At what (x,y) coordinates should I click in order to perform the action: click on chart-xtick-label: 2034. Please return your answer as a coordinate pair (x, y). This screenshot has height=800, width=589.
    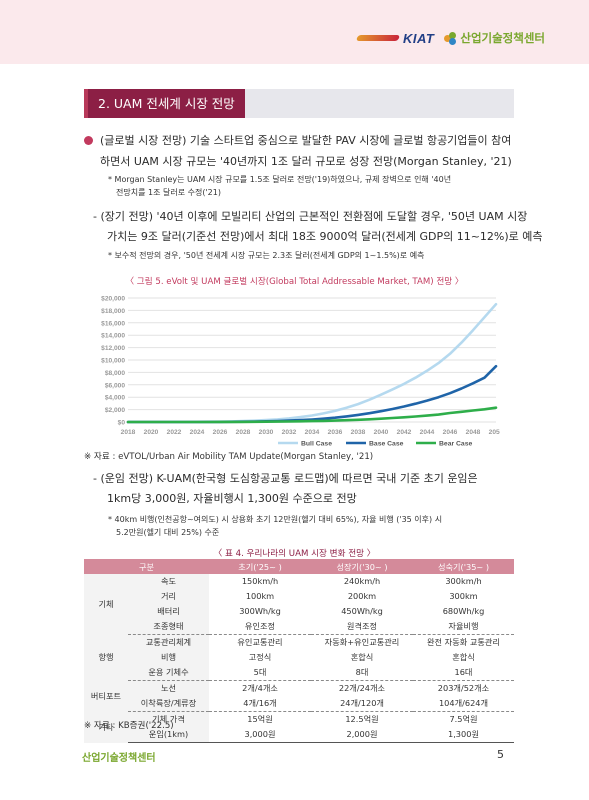
    Looking at the image, I should click on (312, 432).